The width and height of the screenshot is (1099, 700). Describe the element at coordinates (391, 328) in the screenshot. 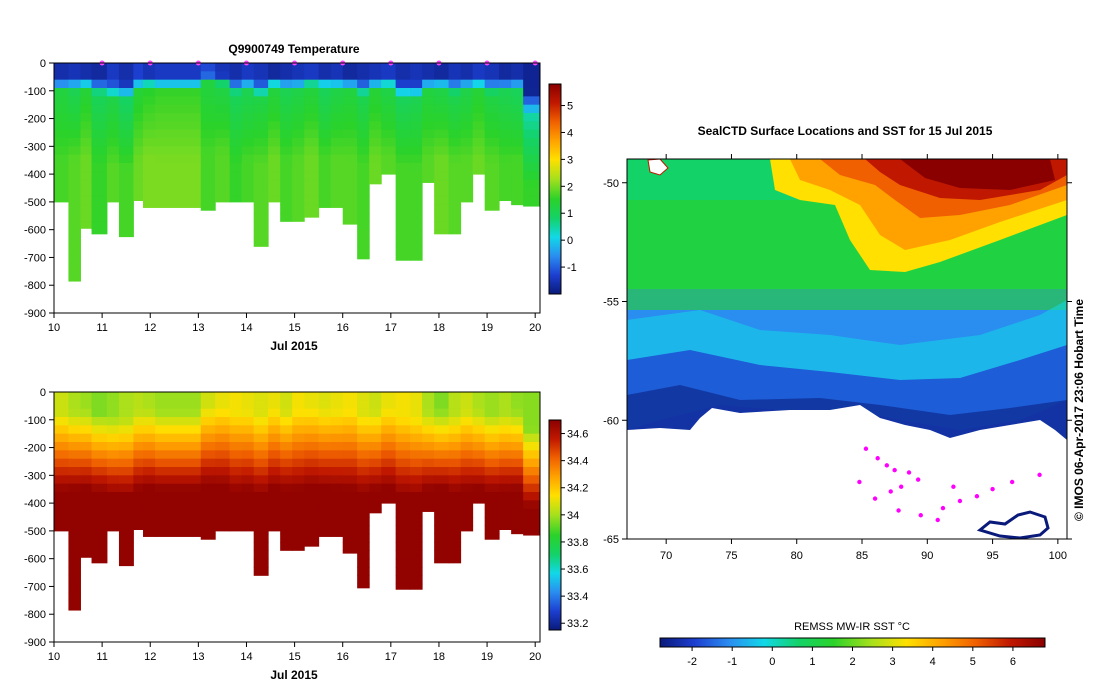

I see `temp-x-tick-label: 17` at that location.